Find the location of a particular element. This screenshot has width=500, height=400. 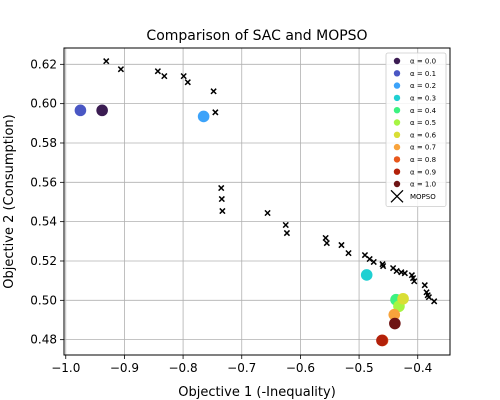

legend-label: α = 0.4 is located at coordinates (423, 111).